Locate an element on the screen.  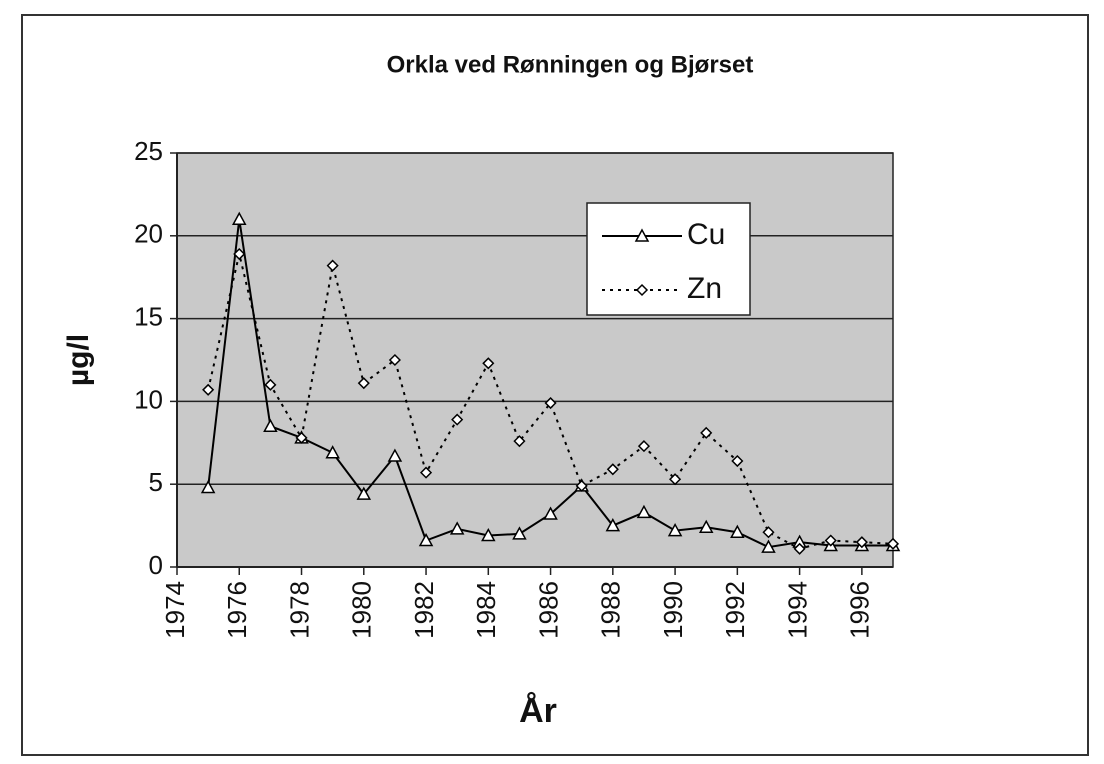
x-tick-label: 1976 is located at coordinates (237, 610).